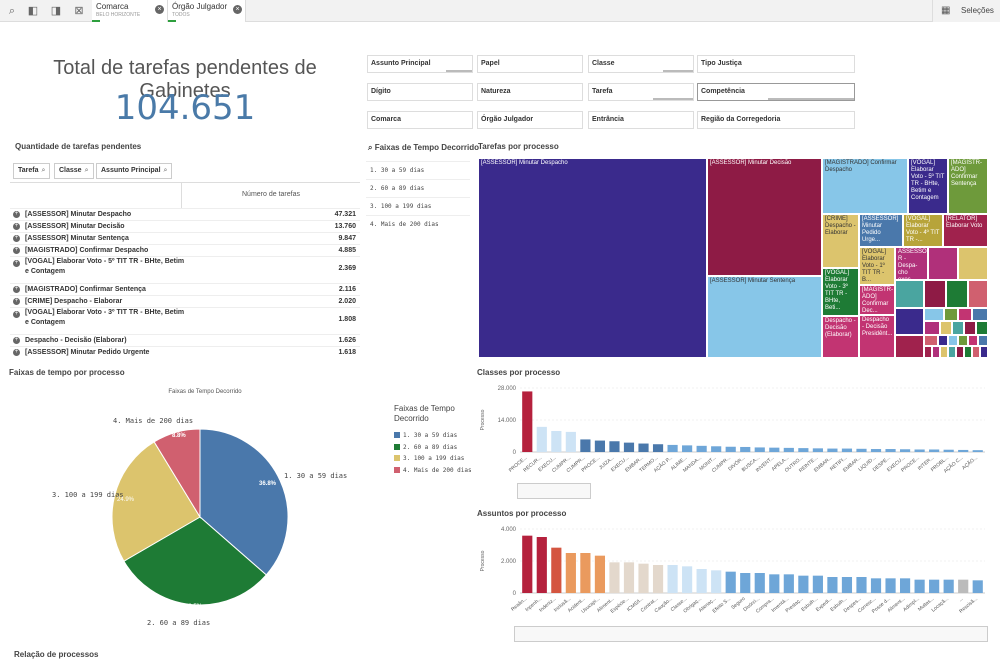 The height and width of the screenshot is (667, 1000). What do you see at coordinates (418, 170) in the screenshot?
I see `faixa-list-item: 1. 30 a 59 dias` at bounding box center [418, 170].